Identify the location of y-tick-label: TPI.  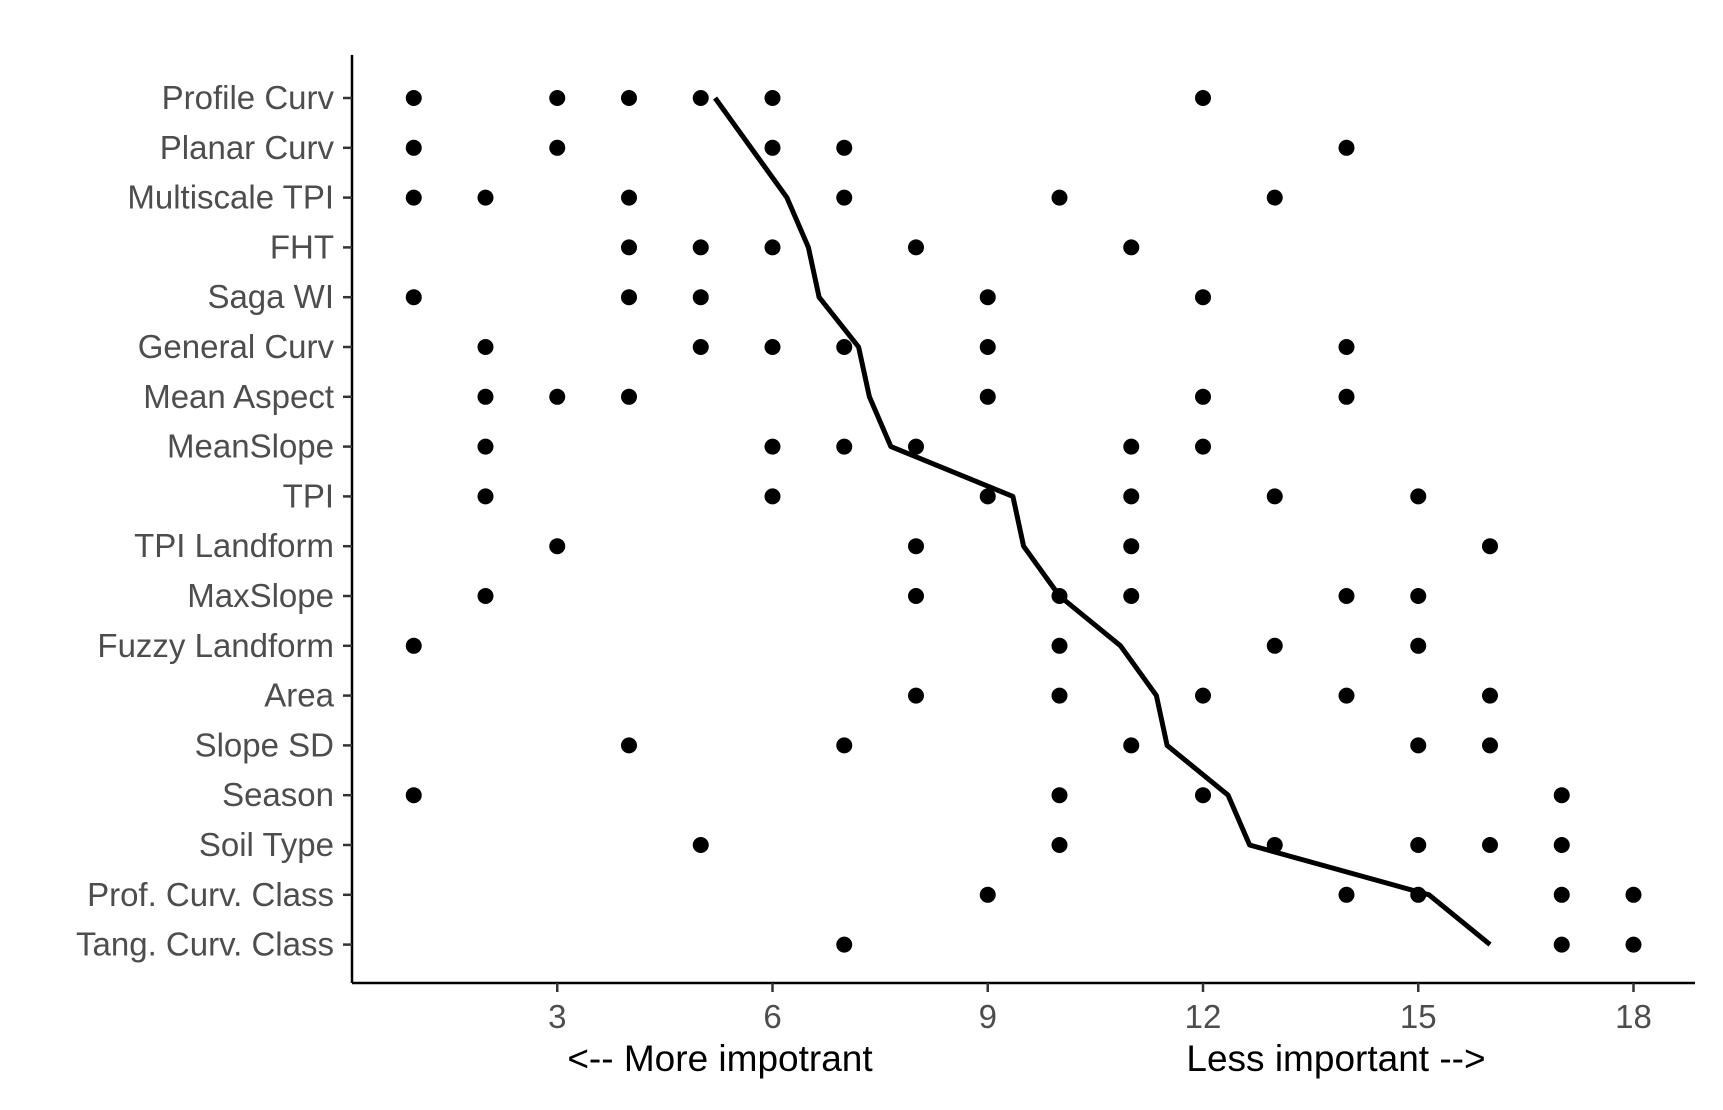
(308, 495).